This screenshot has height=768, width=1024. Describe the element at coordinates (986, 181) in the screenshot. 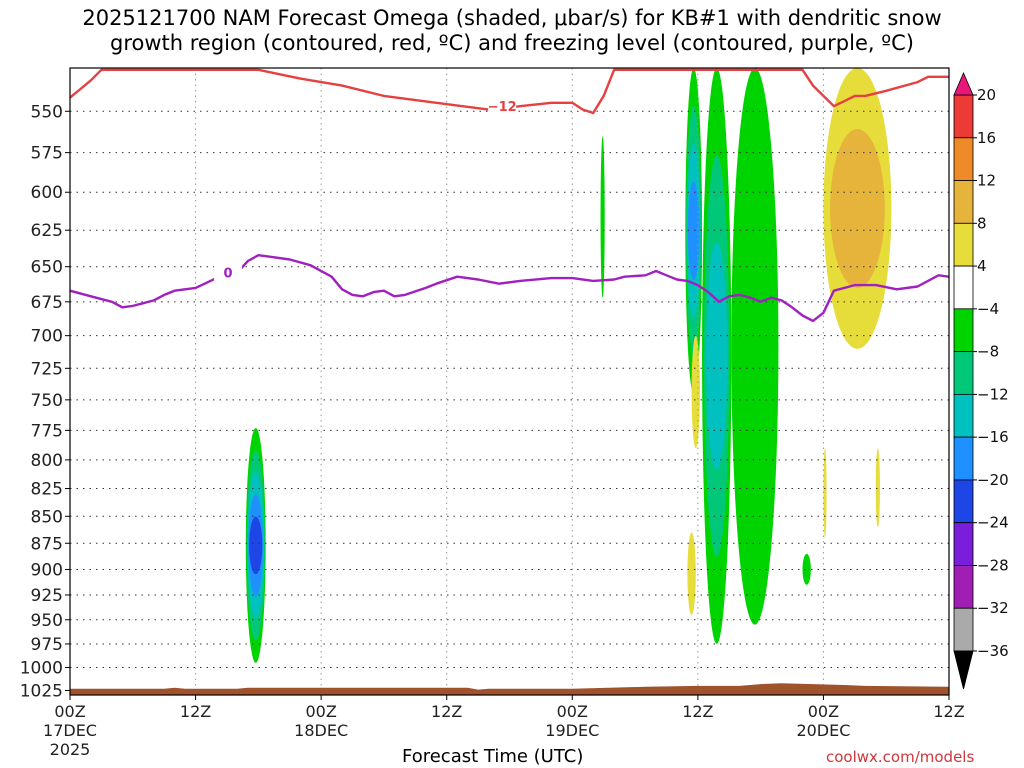

I see `colorbar-label: 12` at that location.